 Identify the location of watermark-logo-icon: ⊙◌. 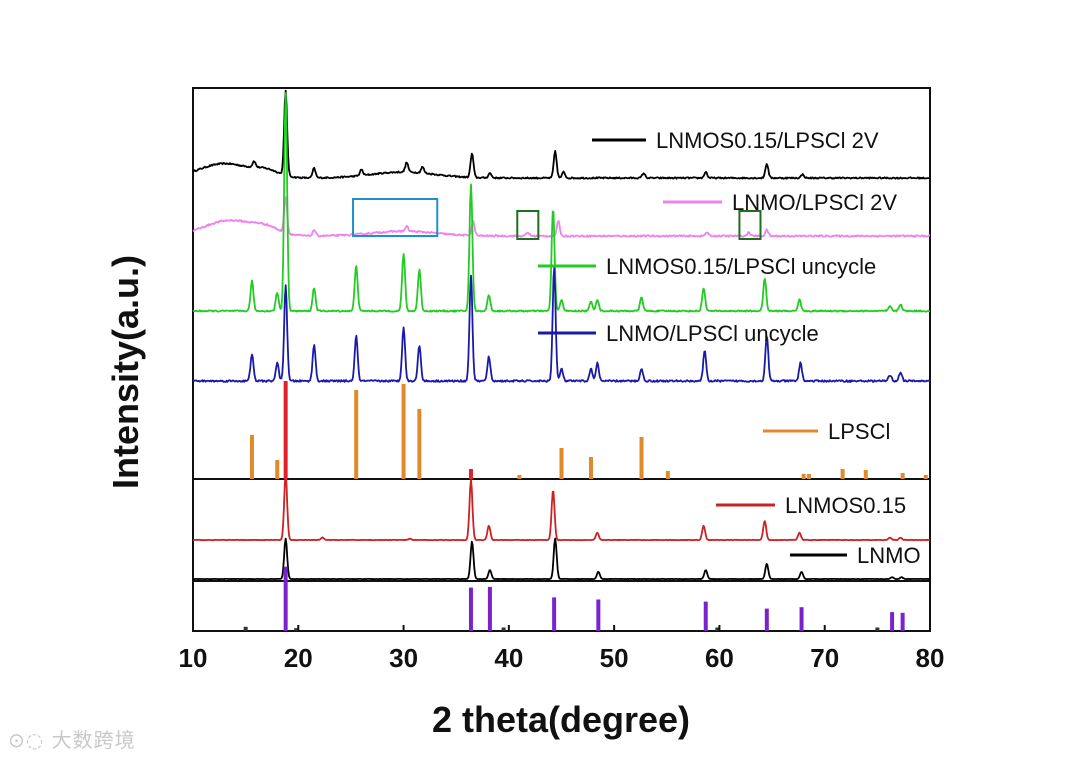
(30, 740).